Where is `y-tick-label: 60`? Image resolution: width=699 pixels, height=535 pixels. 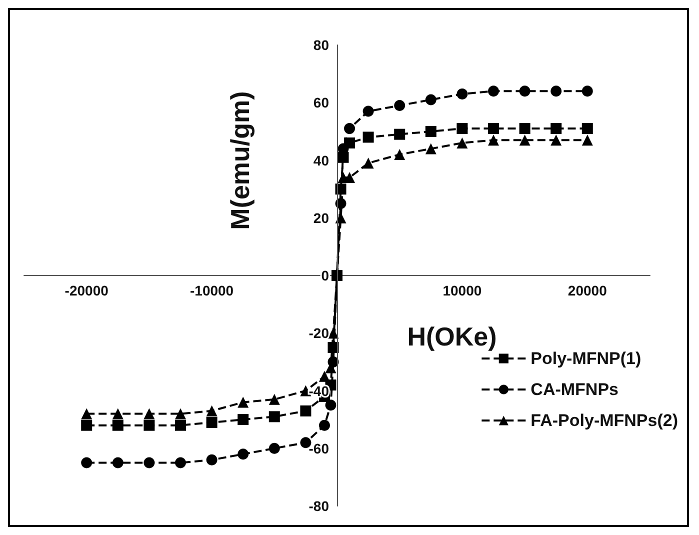 y-tick-label: 60 is located at coordinates (321, 102).